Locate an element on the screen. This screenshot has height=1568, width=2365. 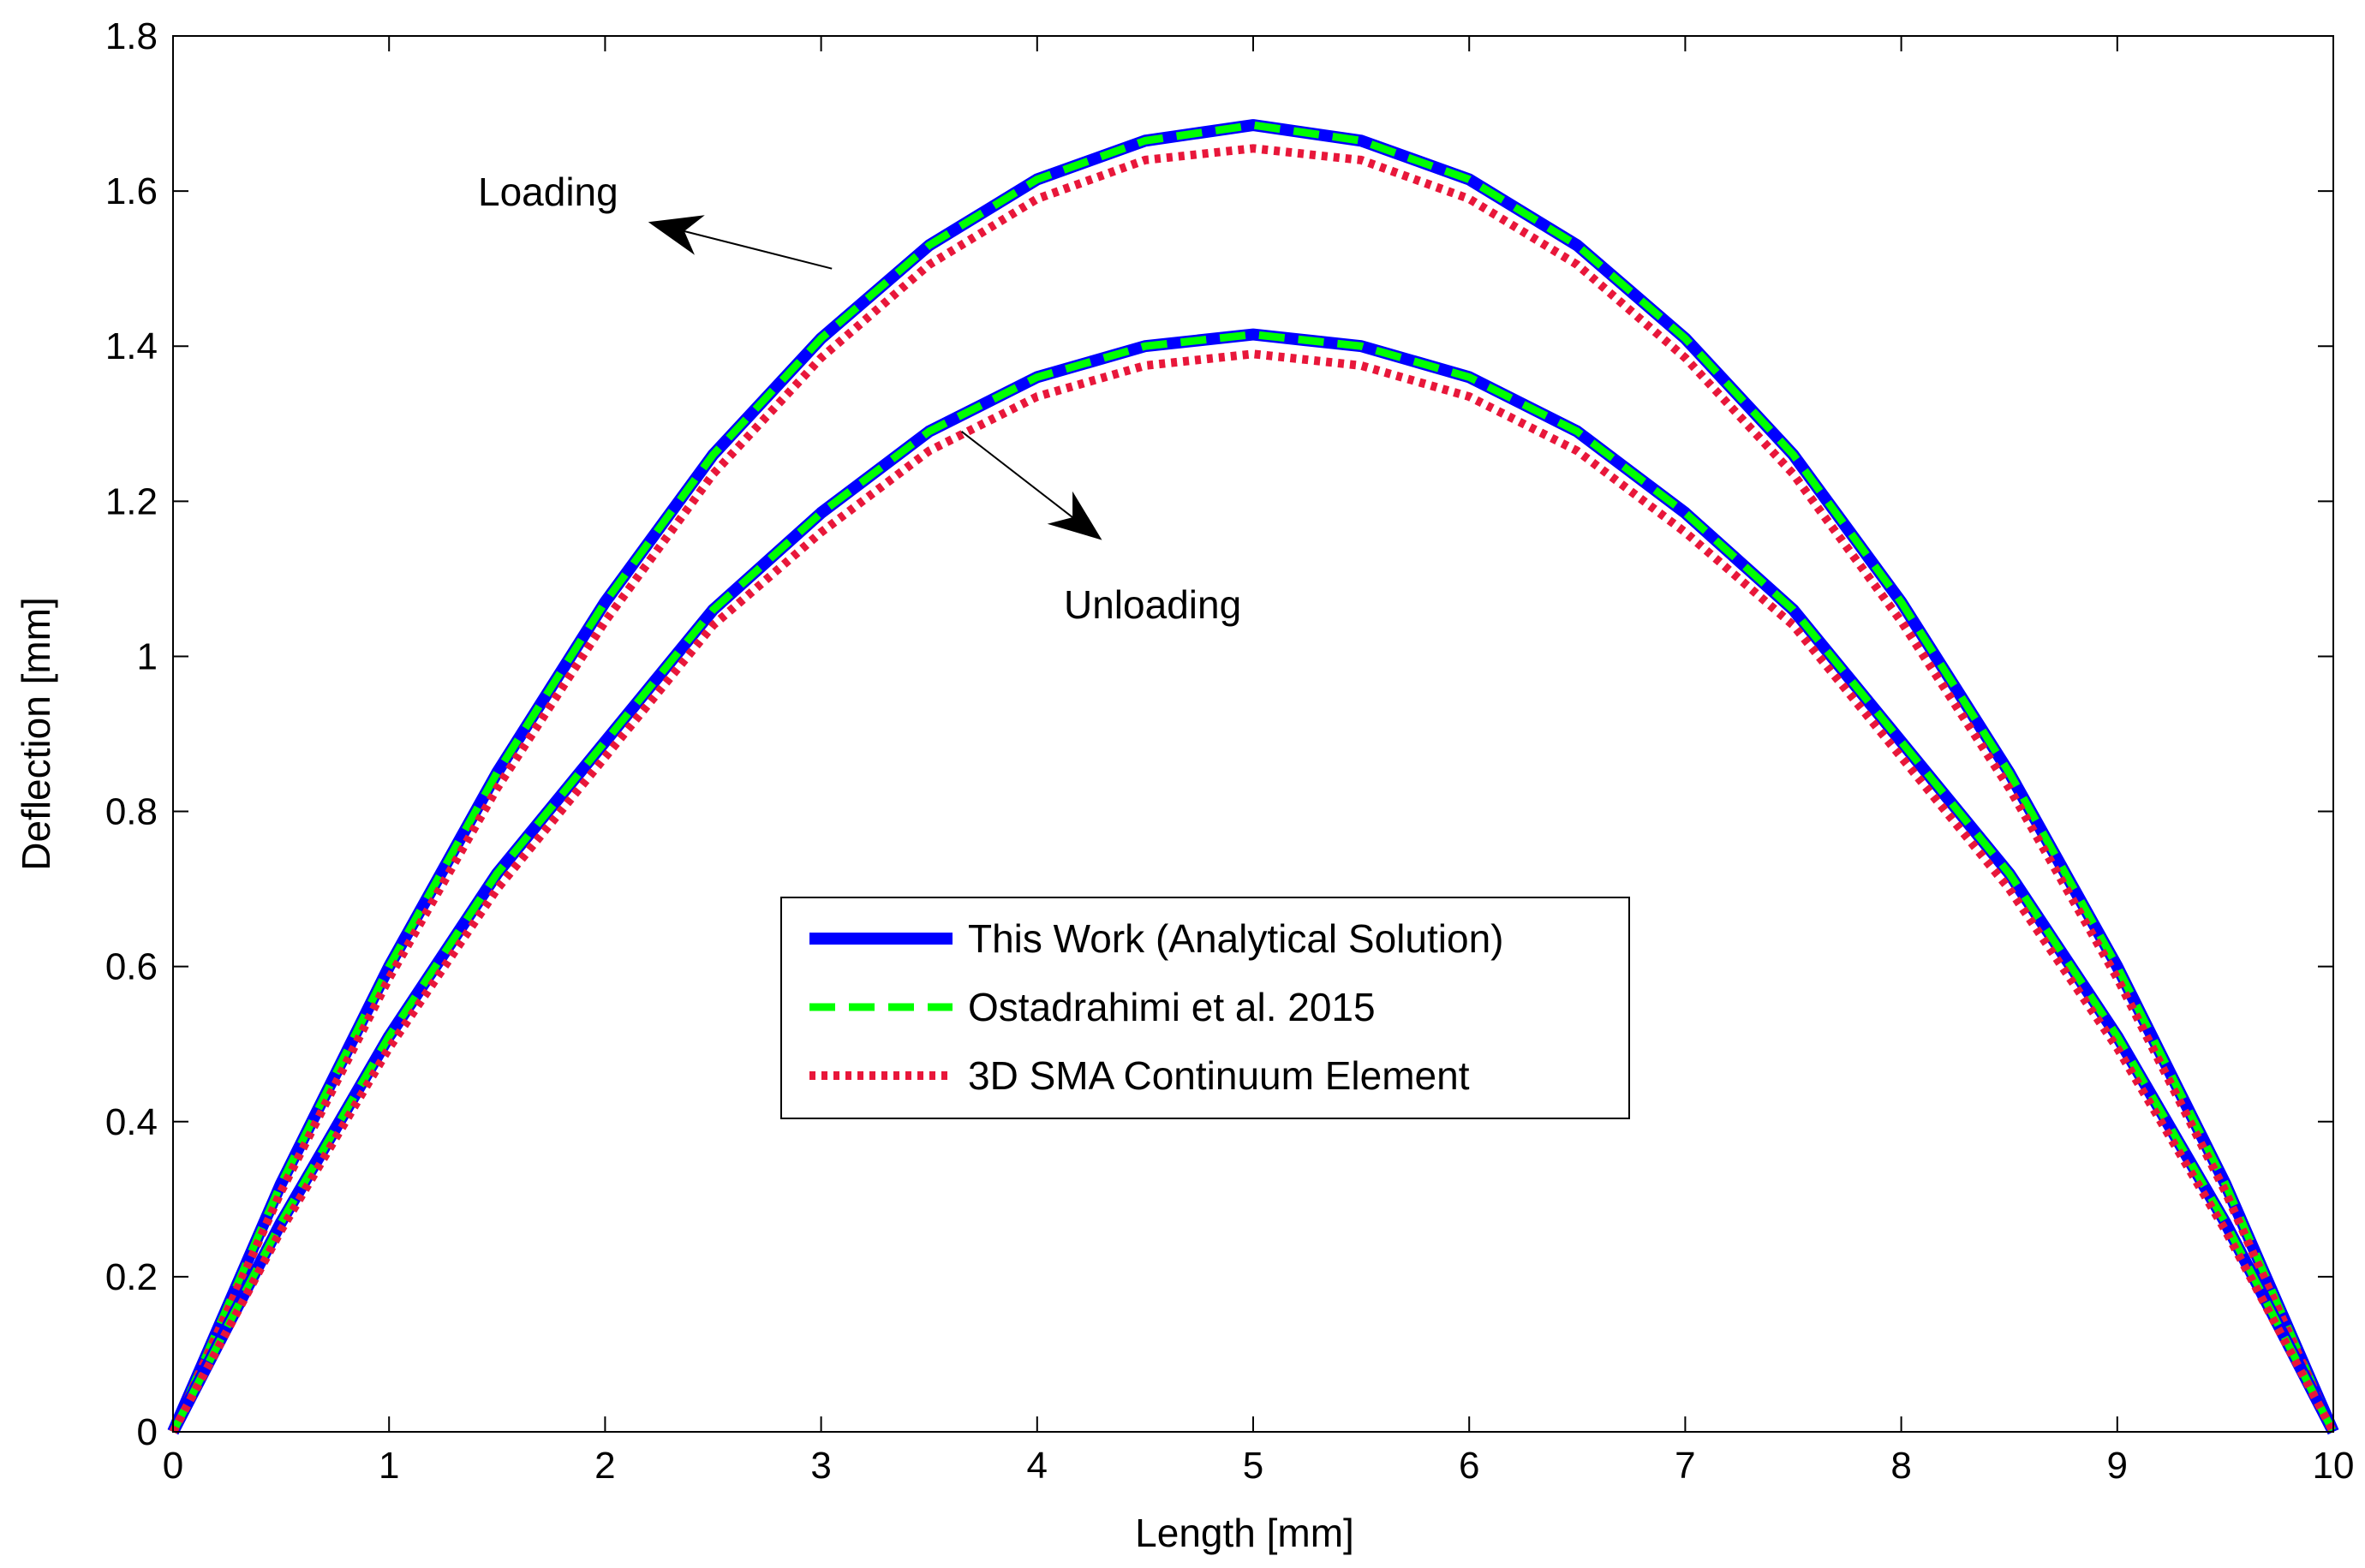
legend-label-this-work: This Work (Analytical Solution) is located at coordinates (1235, 939).